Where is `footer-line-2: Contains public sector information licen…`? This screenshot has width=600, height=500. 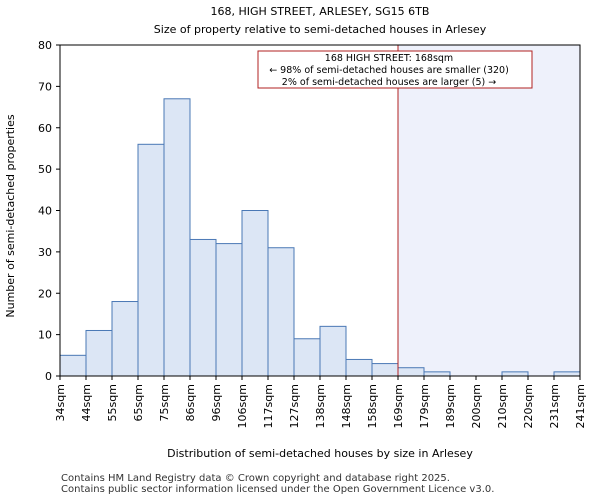
footer-line-2: Contains public sector information licen… is located at coordinates (278, 489).